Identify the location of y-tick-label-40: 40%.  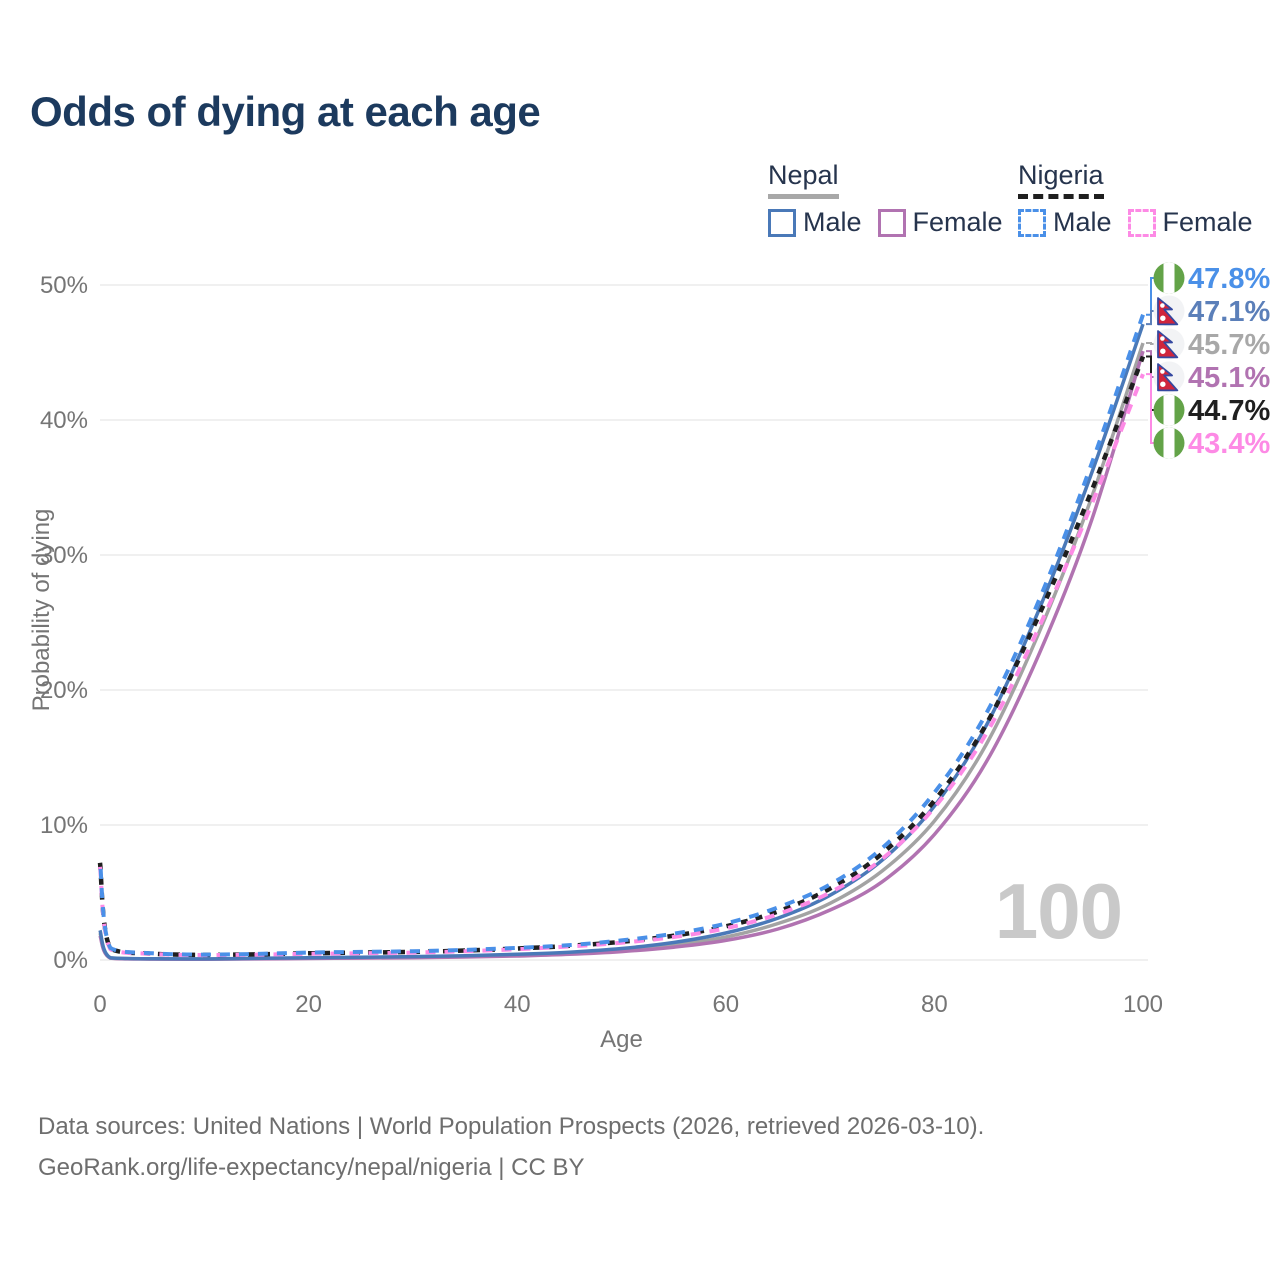
(64, 420).